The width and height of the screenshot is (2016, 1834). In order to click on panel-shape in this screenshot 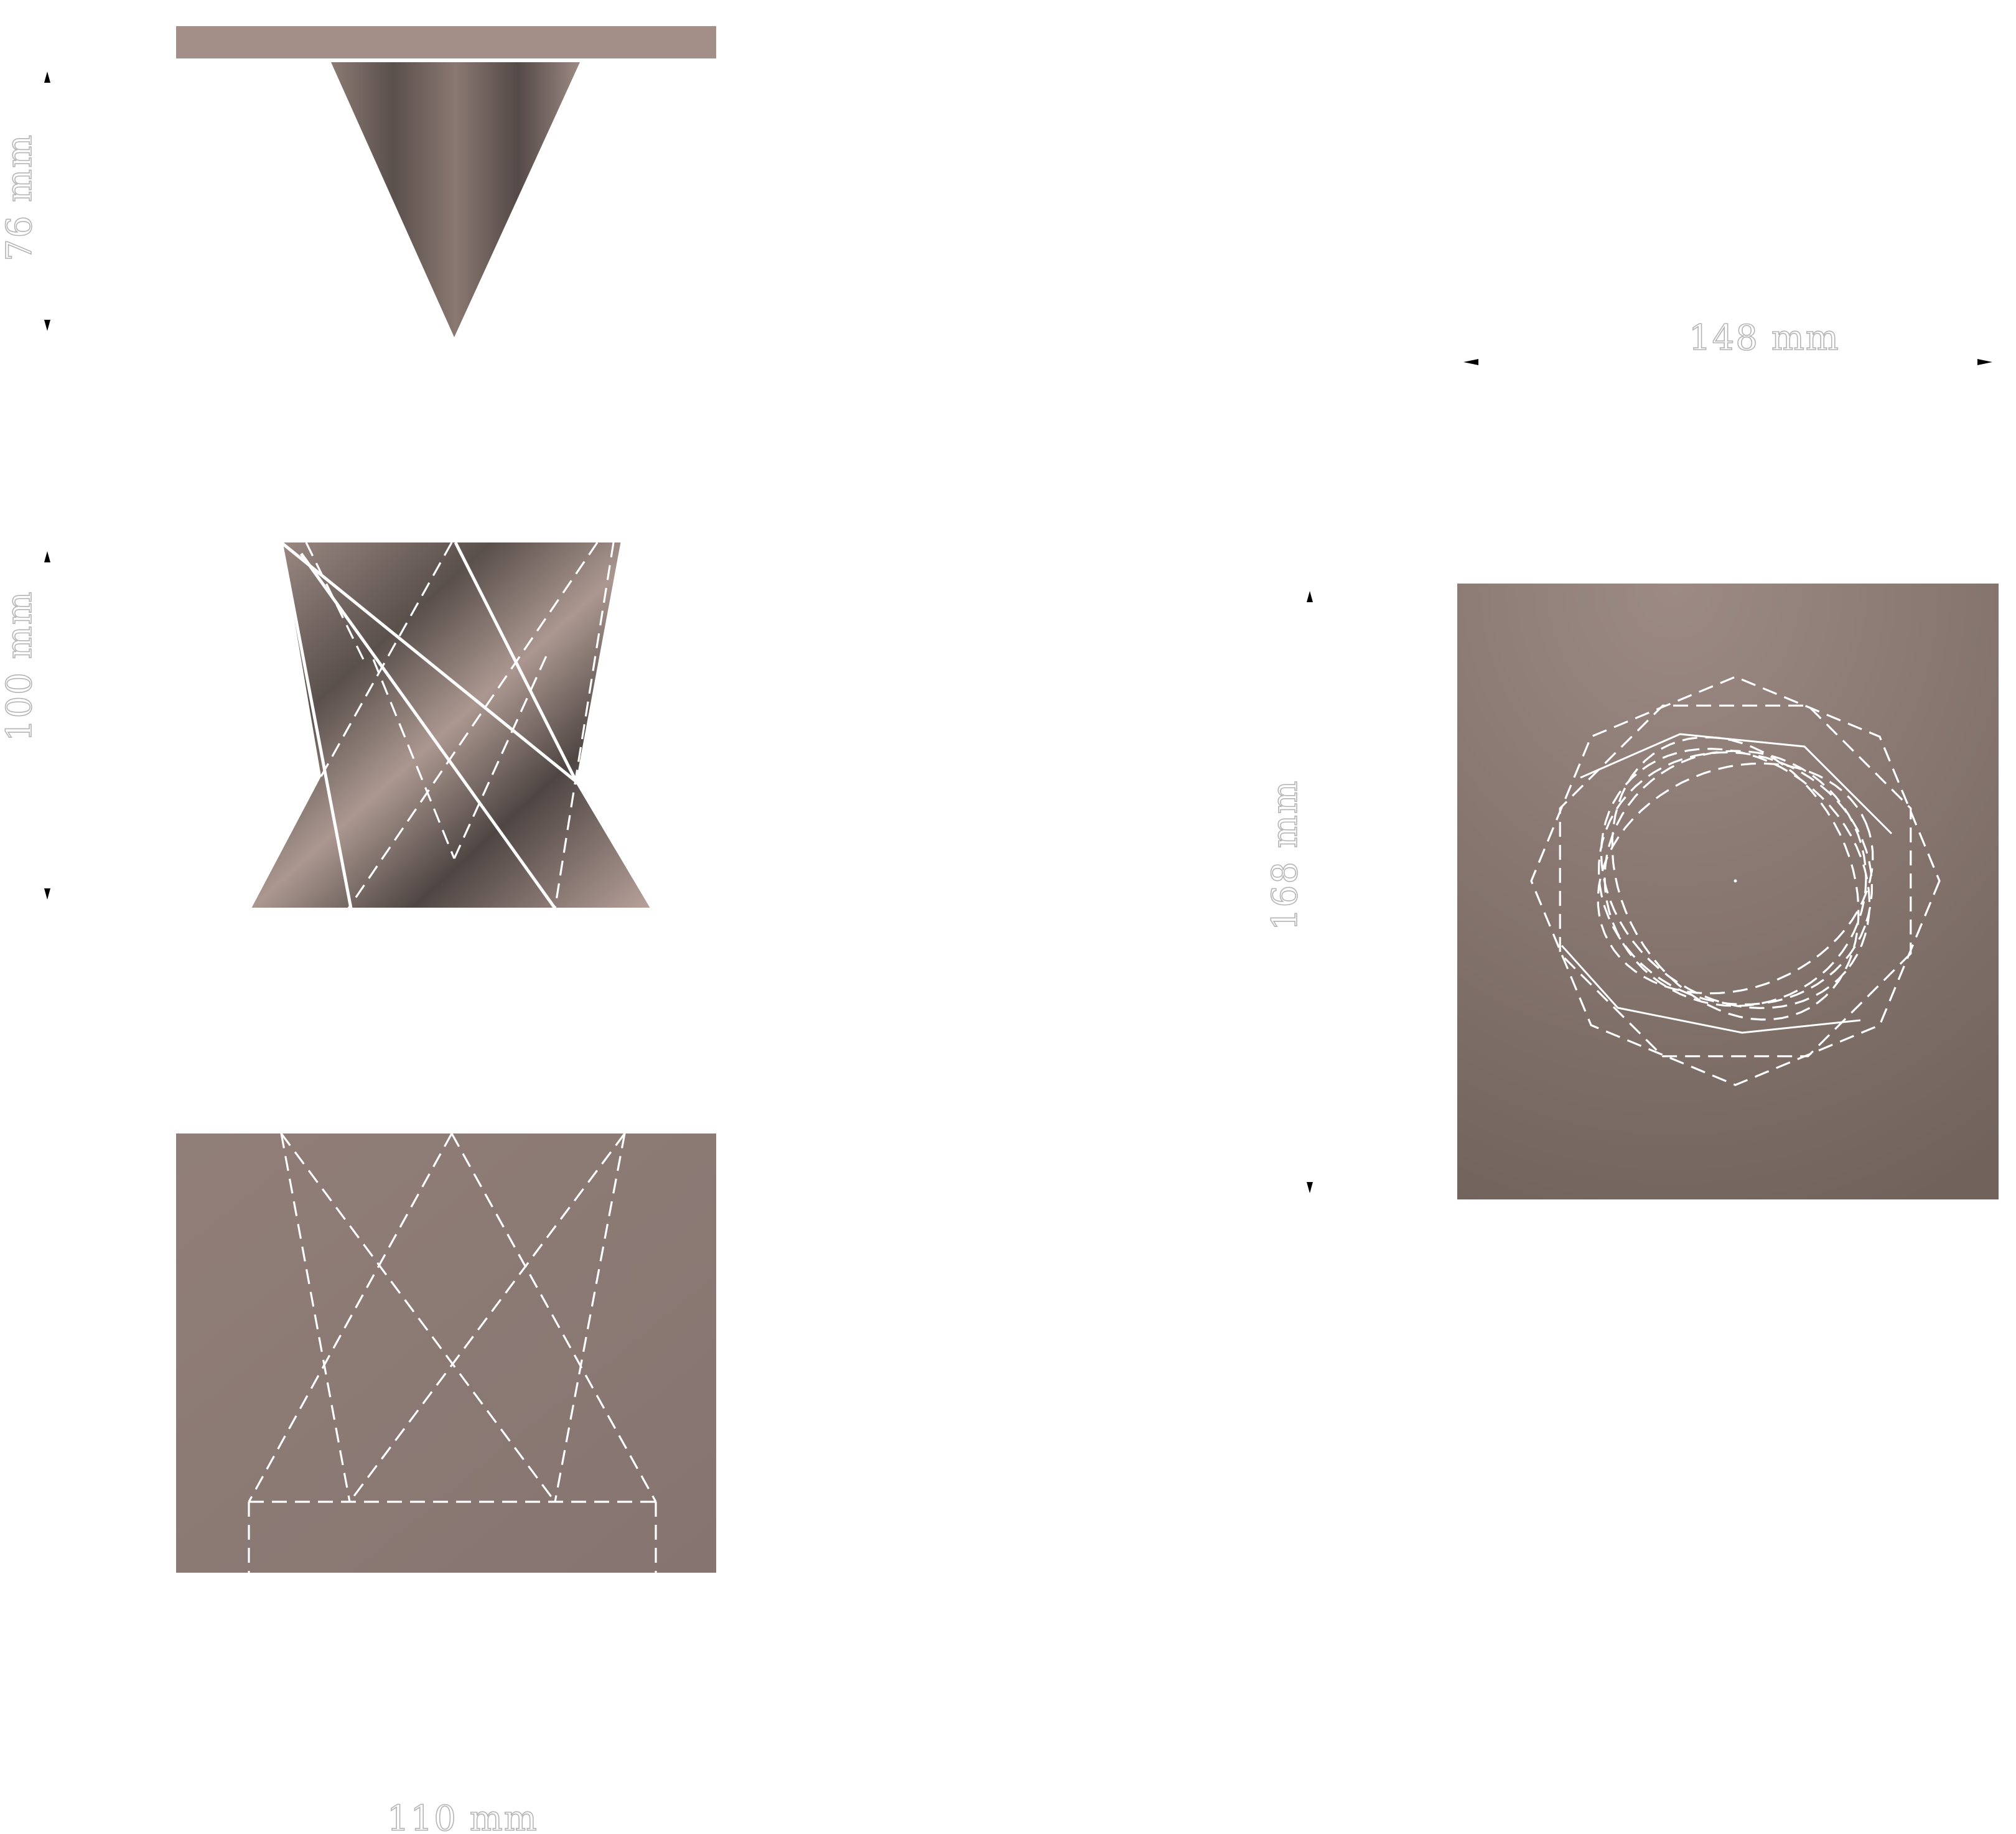, I will do `click(446, 1353)`.